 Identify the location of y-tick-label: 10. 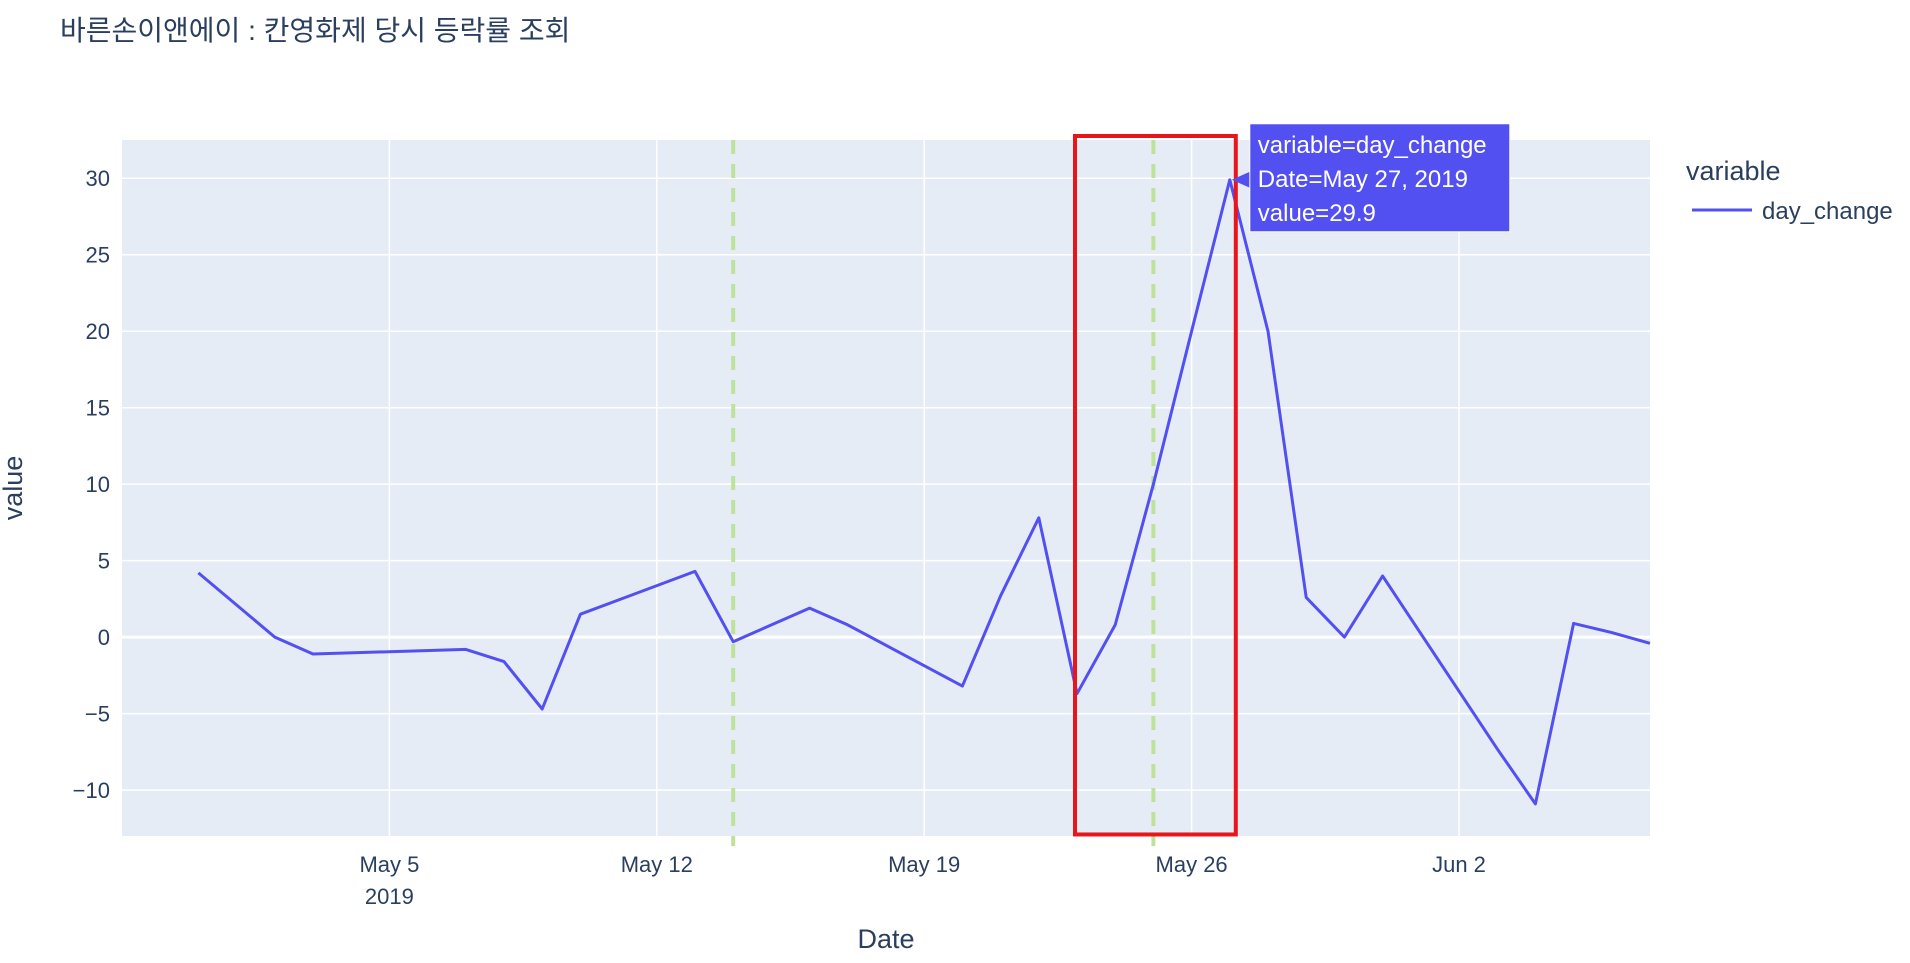
(98, 484).